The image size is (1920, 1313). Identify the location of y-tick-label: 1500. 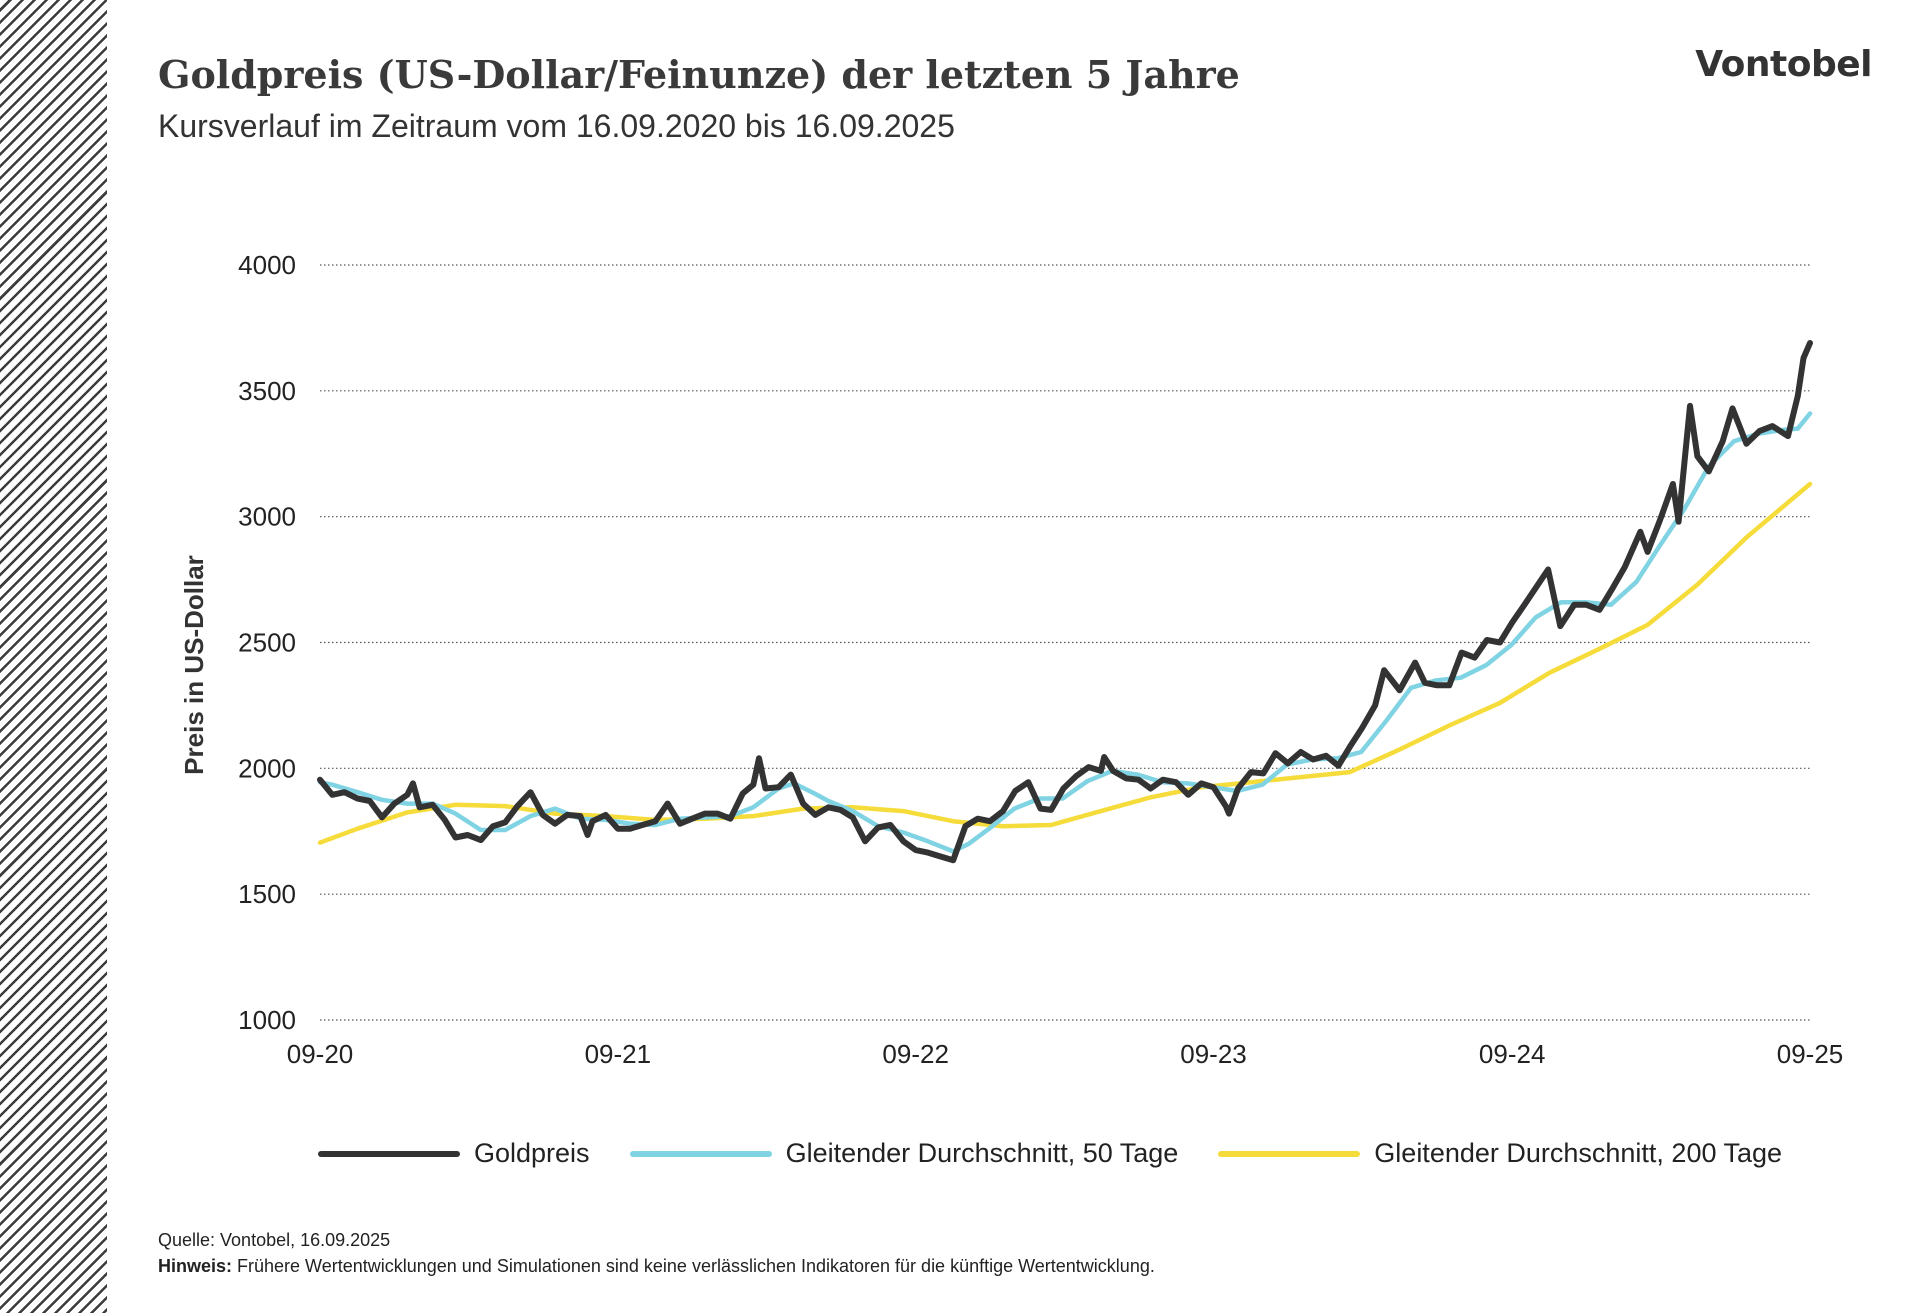
(267, 894).